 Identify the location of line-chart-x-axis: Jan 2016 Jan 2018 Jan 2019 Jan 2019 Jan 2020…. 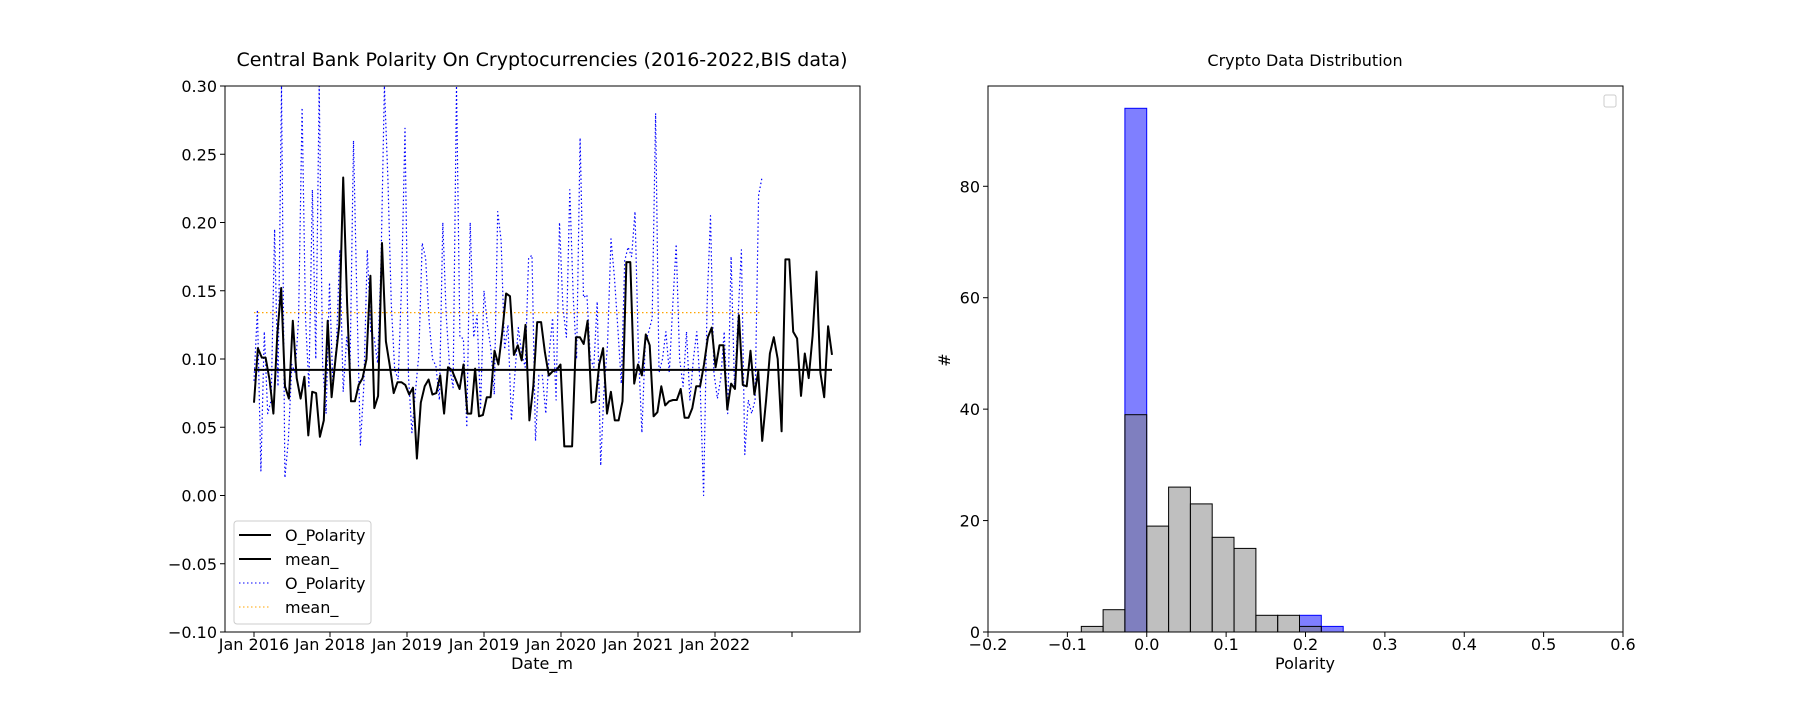
(505, 643).